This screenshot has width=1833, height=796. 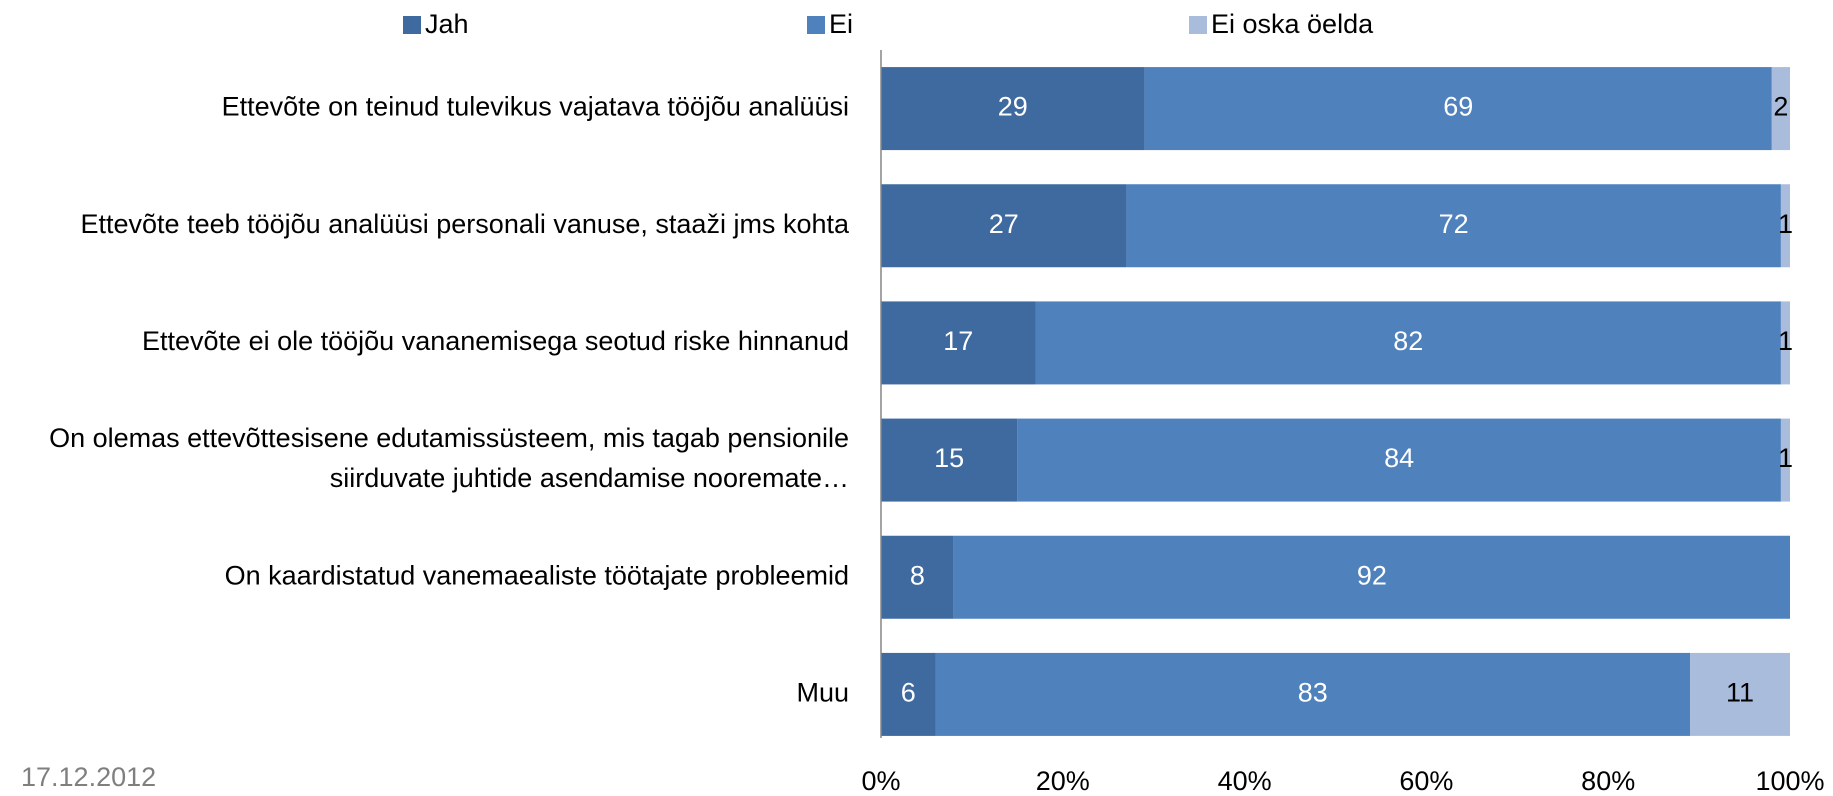 I want to click on data-label: 8, so click(x=917, y=575).